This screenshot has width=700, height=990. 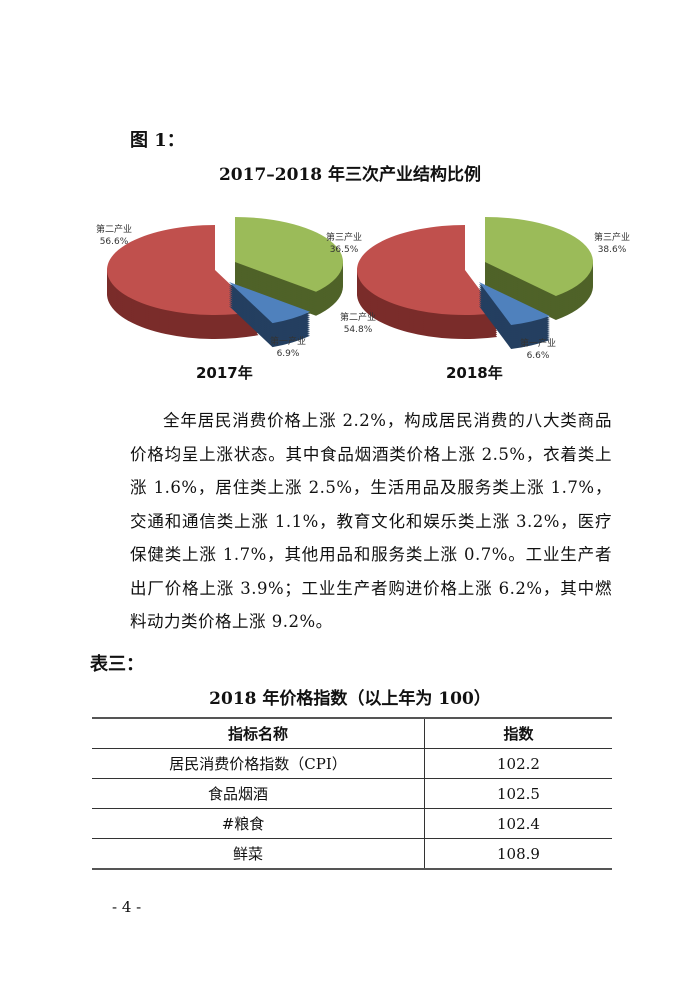 I want to click on cell-name: 居民消费价格指数（CPI）, so click(x=258, y=763).